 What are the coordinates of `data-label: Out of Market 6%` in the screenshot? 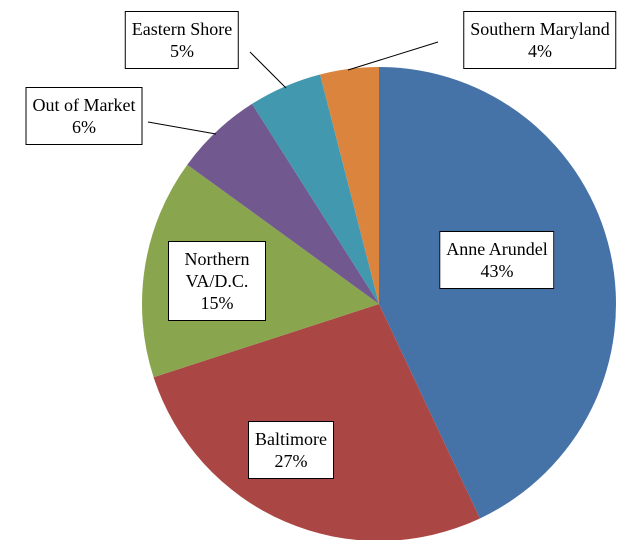 It's located at (84, 116).